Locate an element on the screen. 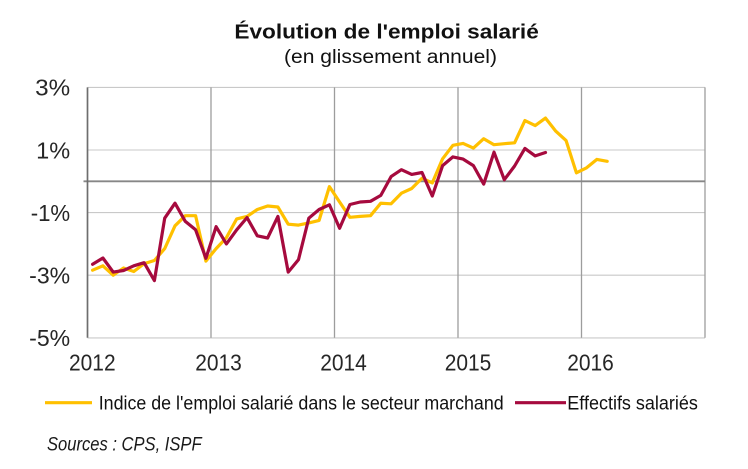 This screenshot has height=469, width=748. svg-text: -5% is located at coordinates (49, 338).